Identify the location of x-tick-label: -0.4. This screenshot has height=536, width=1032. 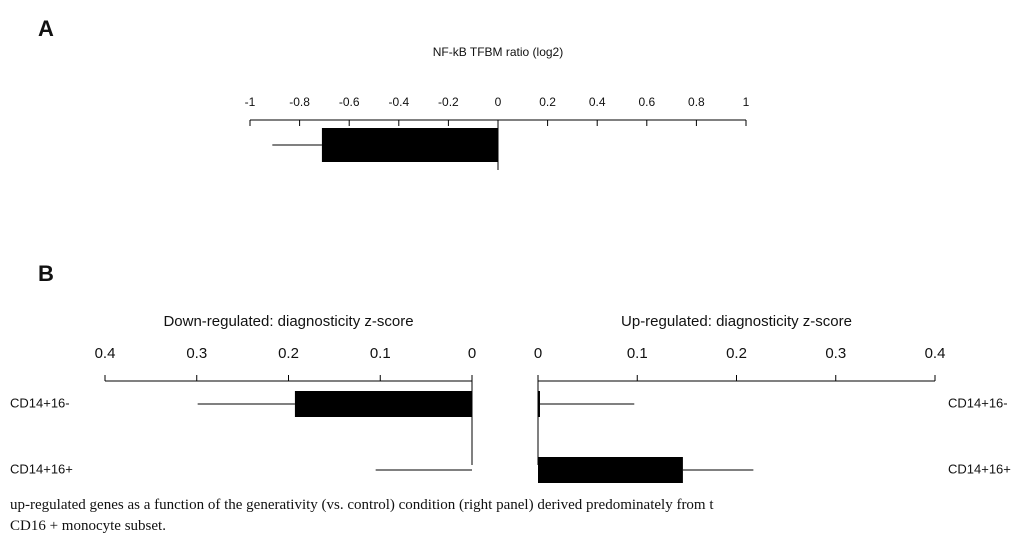
(398, 102).